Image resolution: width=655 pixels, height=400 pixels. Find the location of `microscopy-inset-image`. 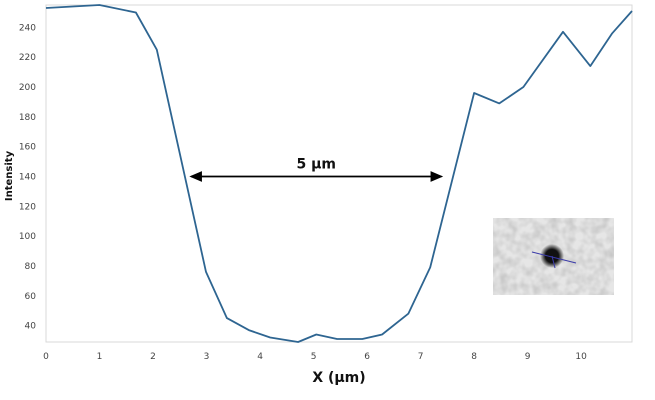

microscopy-inset-image is located at coordinates (553, 256).